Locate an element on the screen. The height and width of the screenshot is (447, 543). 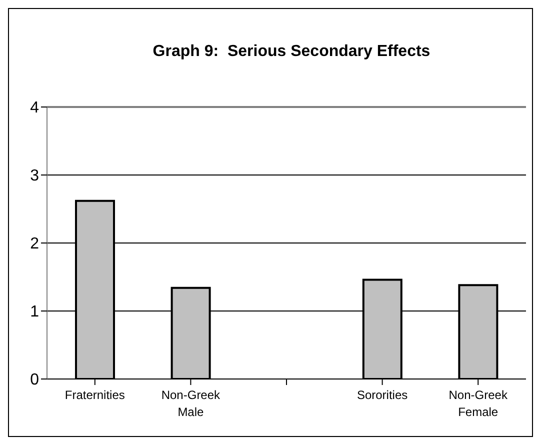
y-tick-label: 4 is located at coordinates (35, 108).